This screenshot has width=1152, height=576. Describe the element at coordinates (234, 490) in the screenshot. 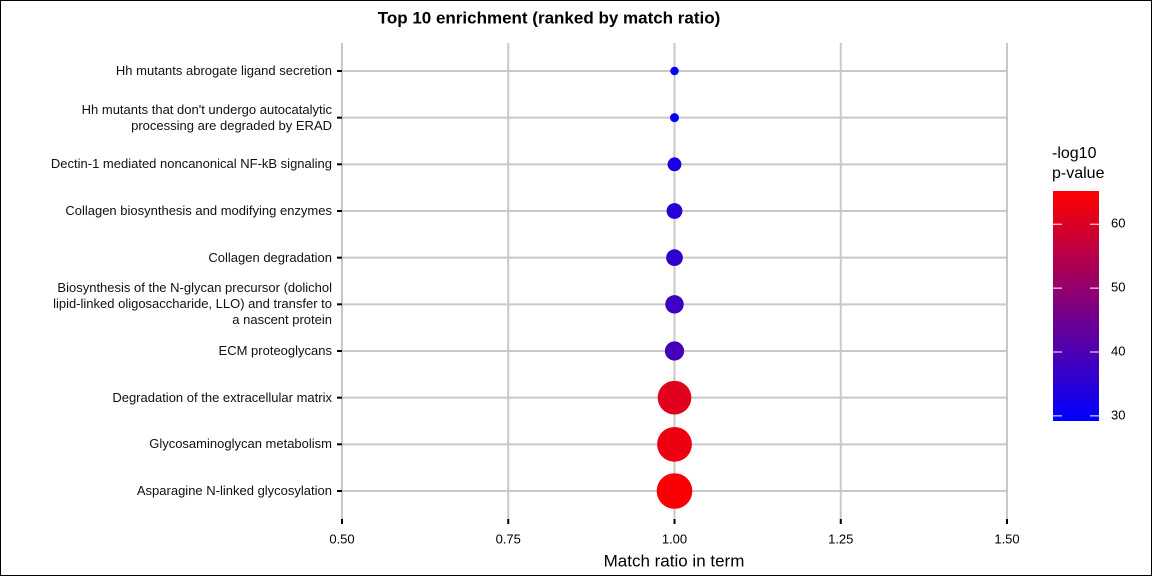

I see `y-tick-label: Asparagine N-linked glycosylation` at that location.